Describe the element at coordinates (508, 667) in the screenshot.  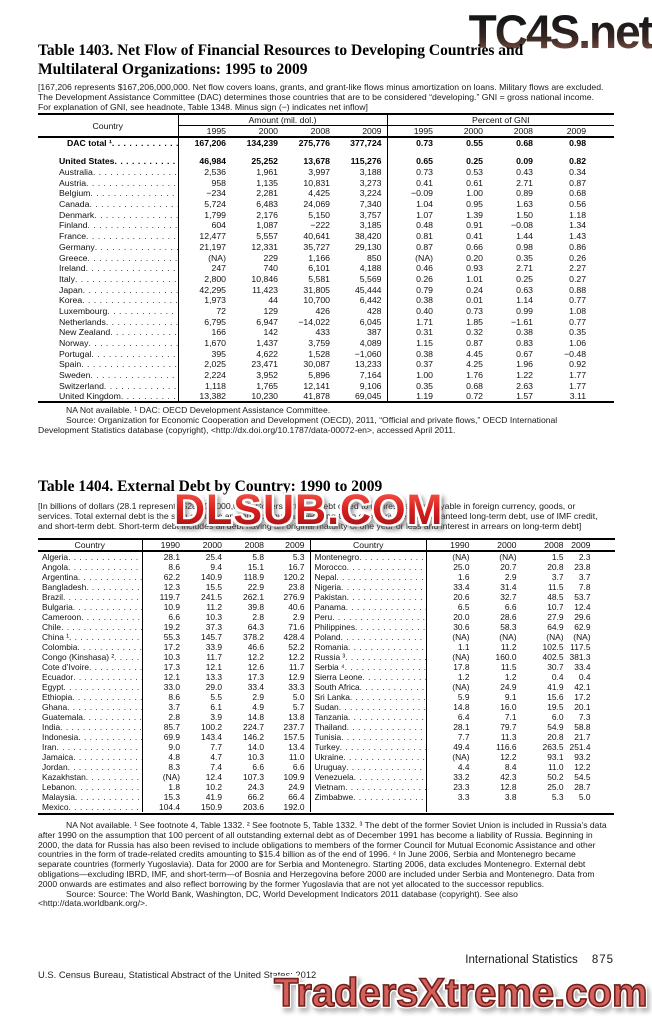
I see `value-cell: 11.5` at that location.